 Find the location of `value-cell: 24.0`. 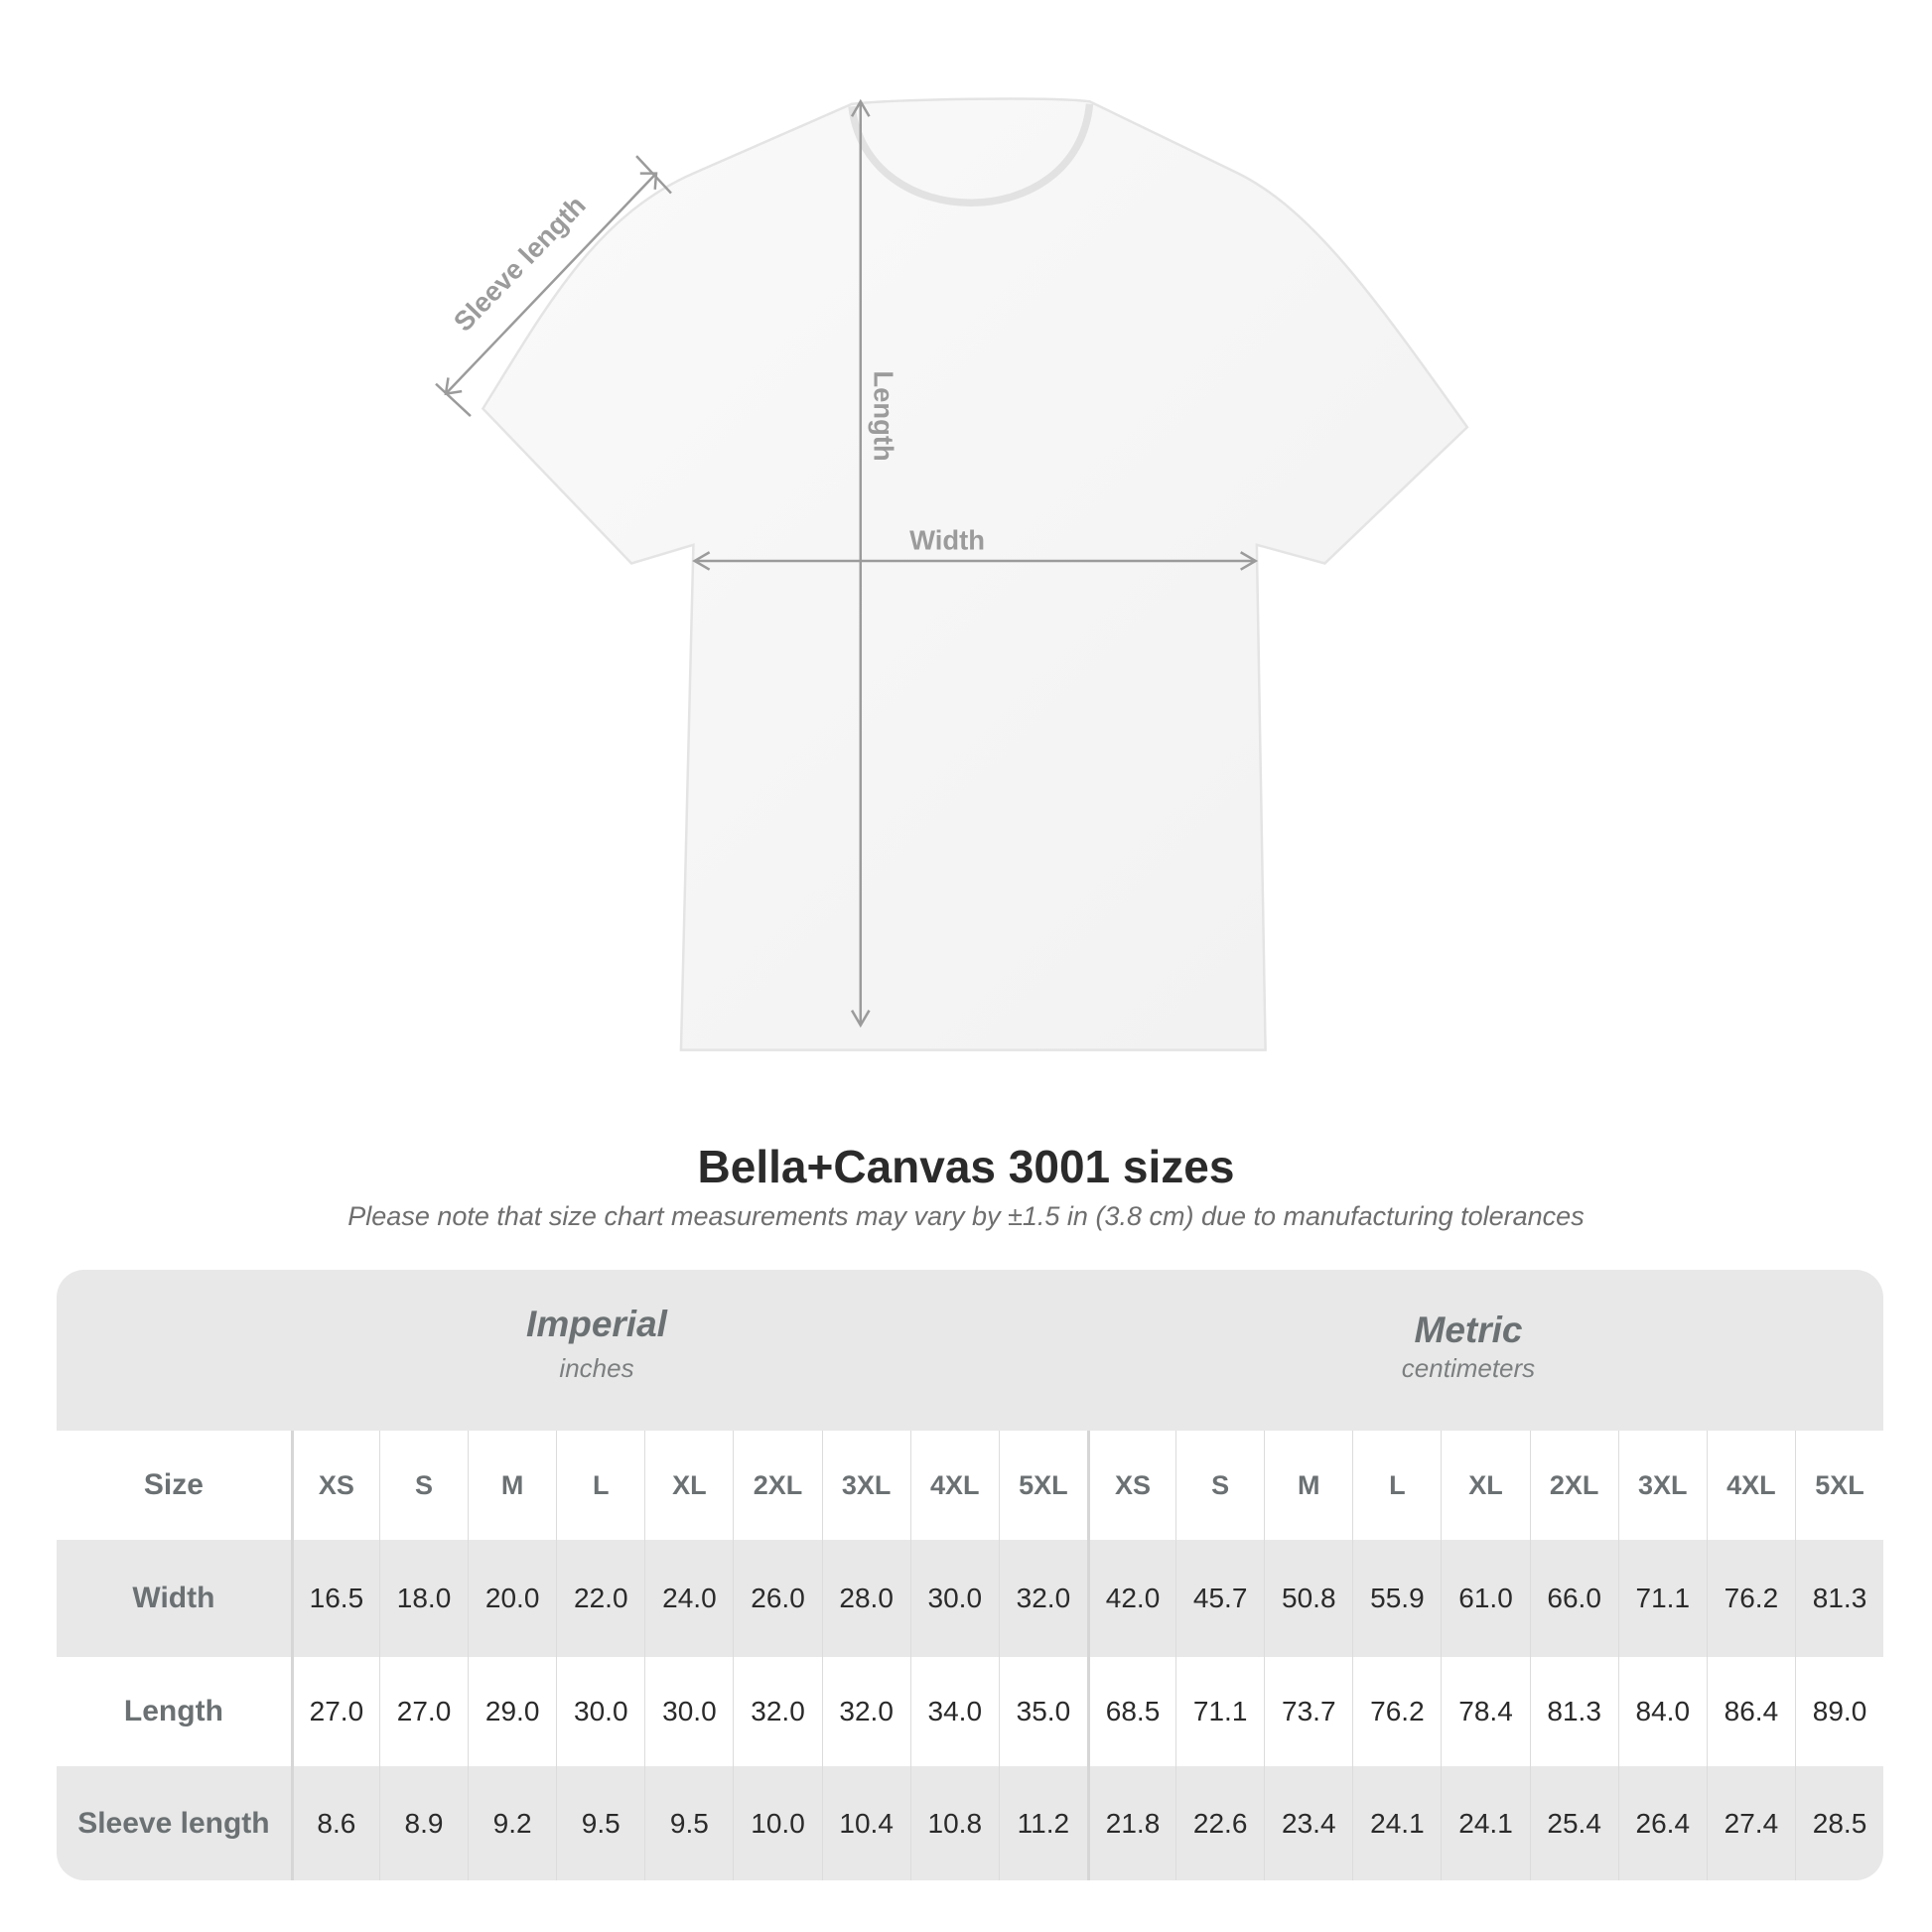

value-cell: 24.0 is located at coordinates (688, 1599).